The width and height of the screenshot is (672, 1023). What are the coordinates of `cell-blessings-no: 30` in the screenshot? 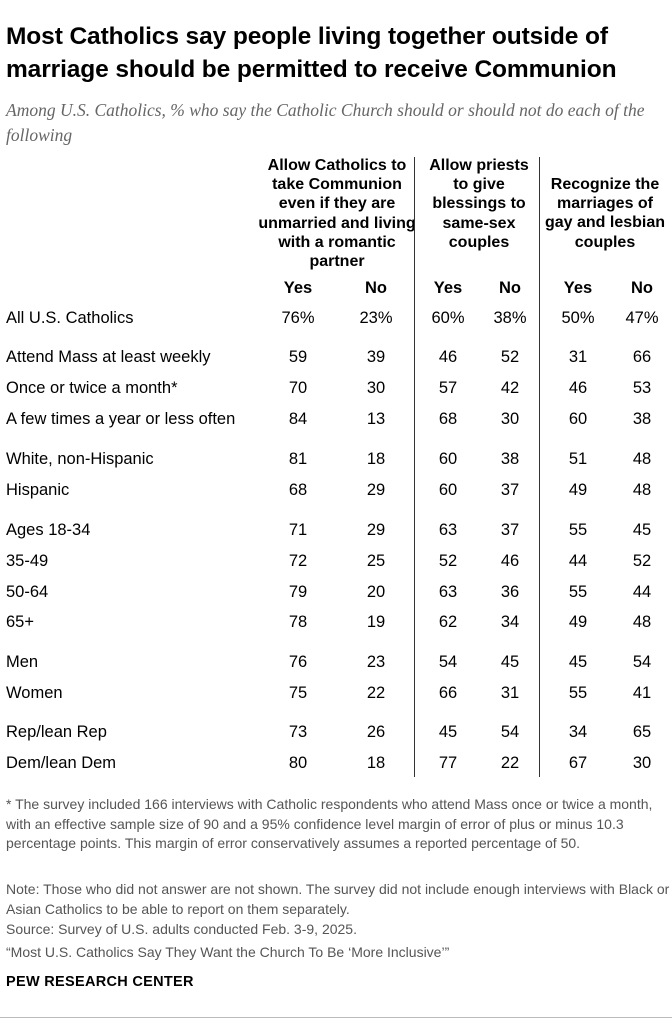 It's located at (510, 419).